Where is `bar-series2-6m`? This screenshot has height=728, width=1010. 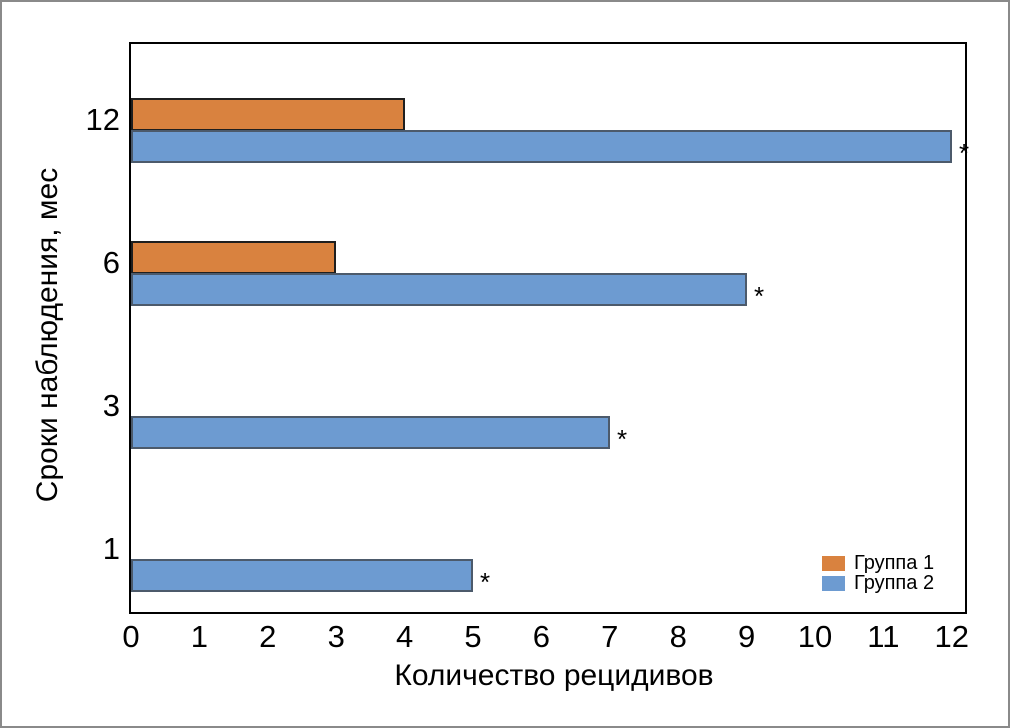 bar-series2-6m is located at coordinates (439, 289).